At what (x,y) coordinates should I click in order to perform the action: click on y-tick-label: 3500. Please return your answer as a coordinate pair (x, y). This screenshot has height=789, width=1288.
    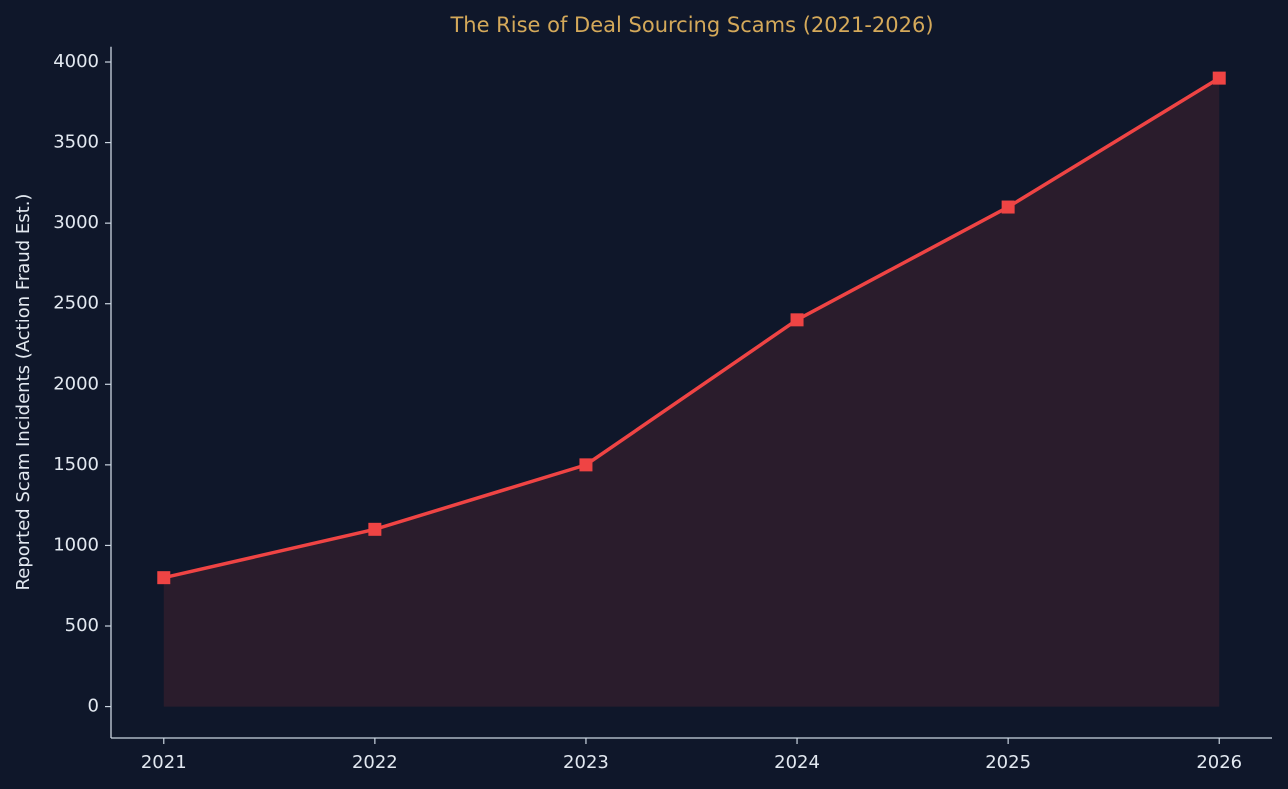
    Looking at the image, I should click on (76, 142).